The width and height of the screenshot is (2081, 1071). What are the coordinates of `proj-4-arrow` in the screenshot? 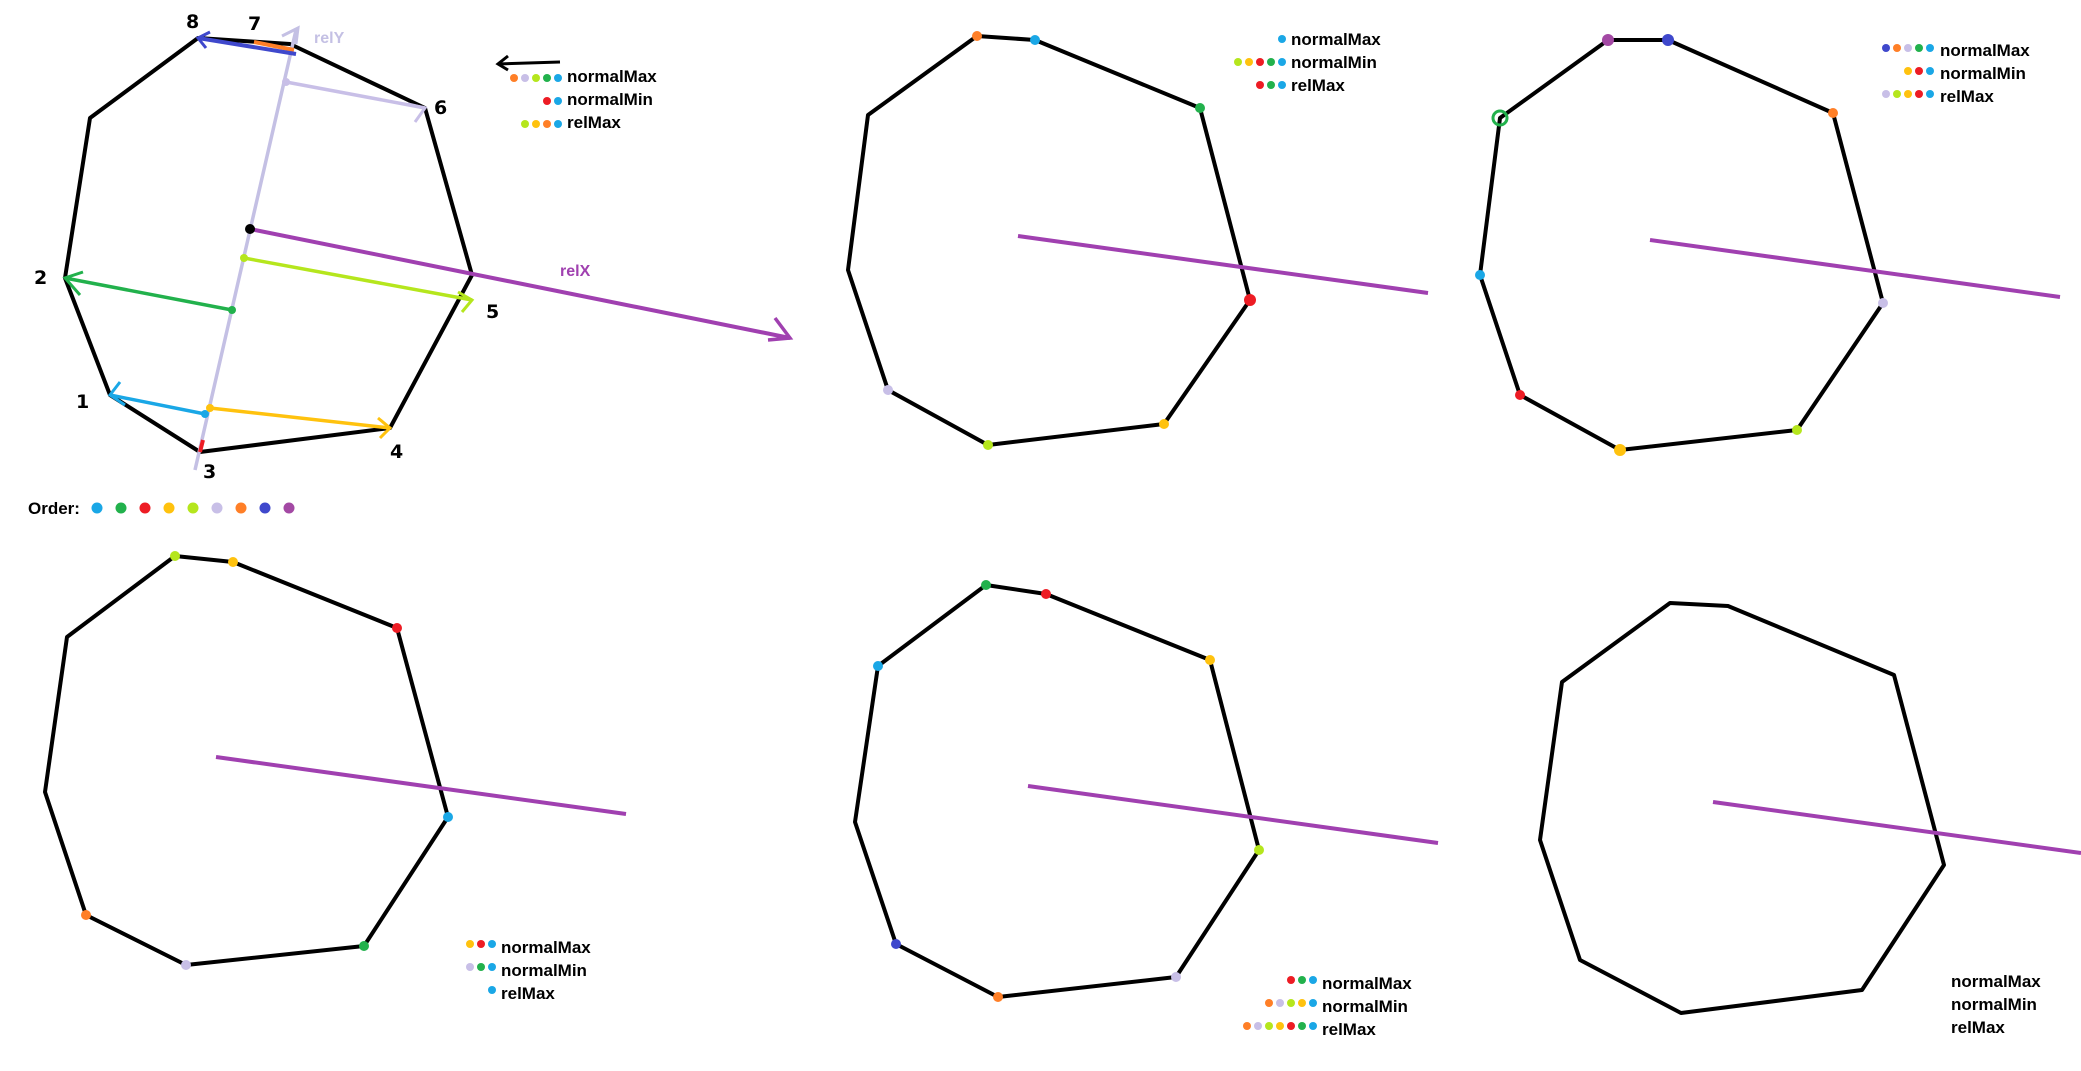 It's located at (385, 428).